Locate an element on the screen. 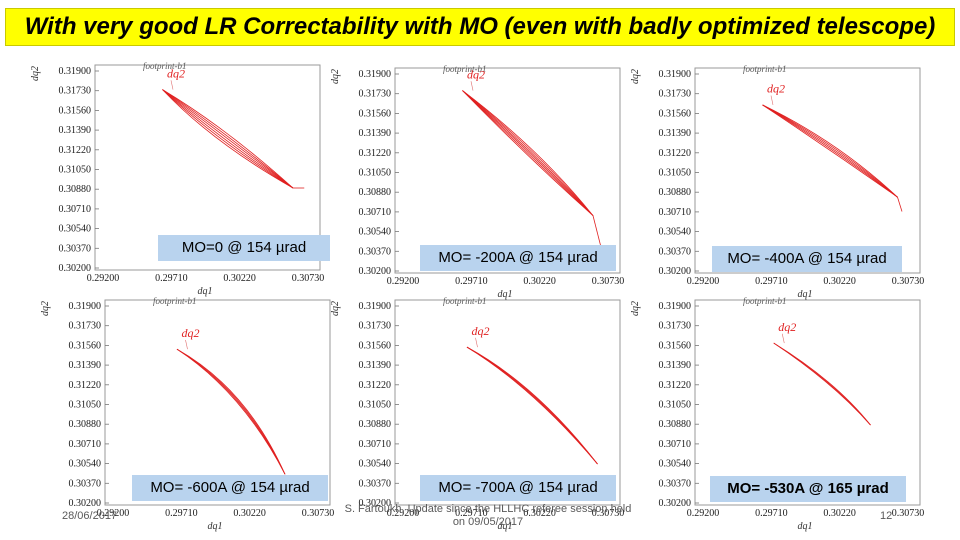 The height and width of the screenshot is (540, 960). y-tick-label: 0.30710 is located at coordinates (85, 444).